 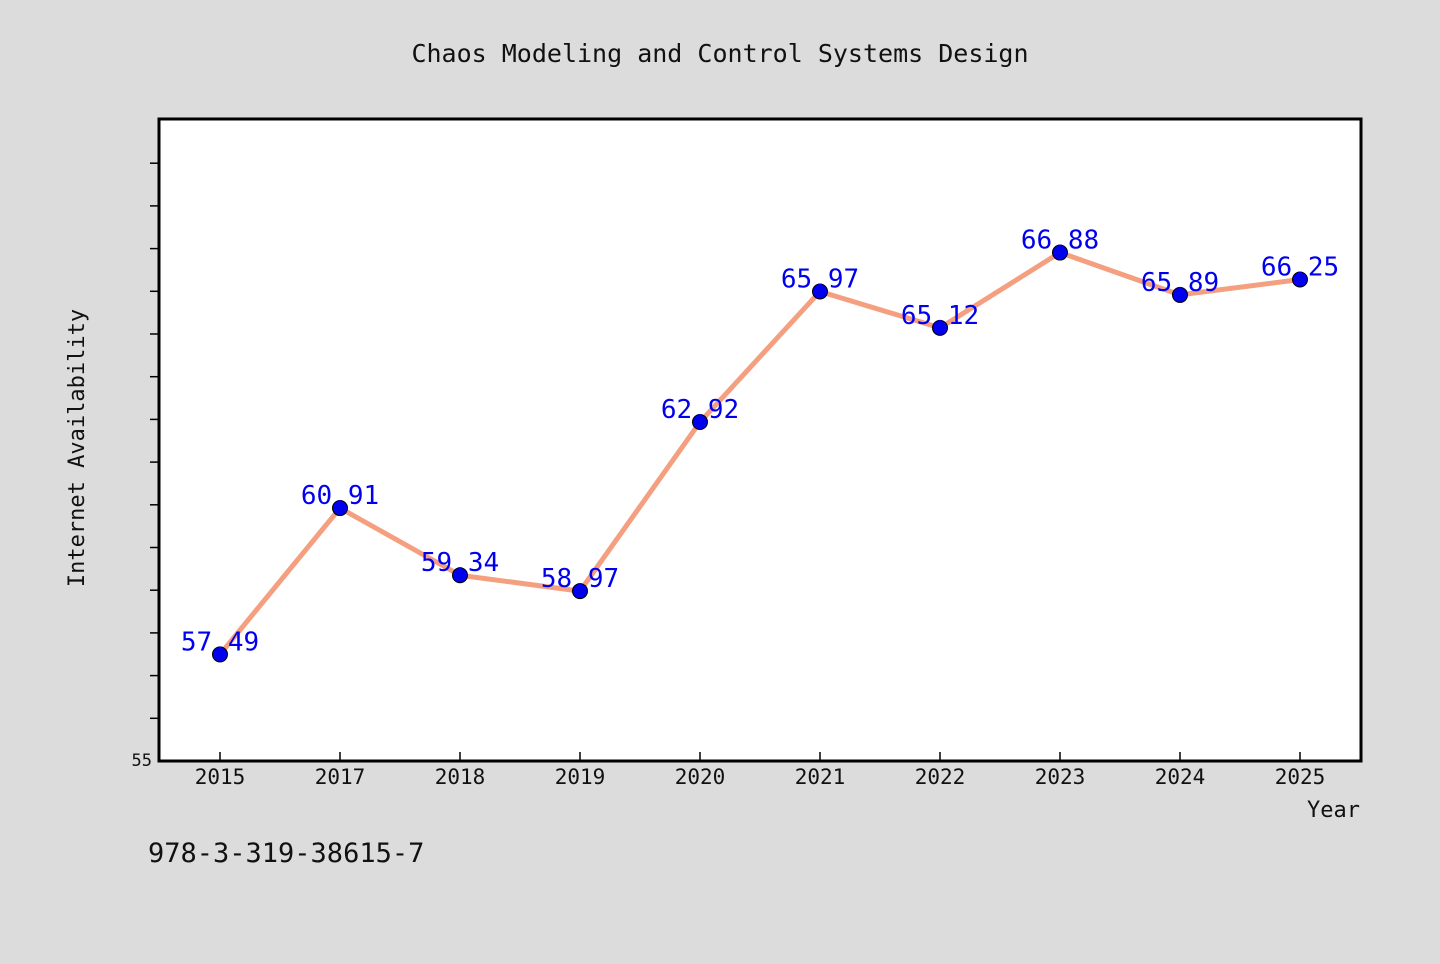 I want to click on x-tick-label: 2018, so click(x=460, y=777).